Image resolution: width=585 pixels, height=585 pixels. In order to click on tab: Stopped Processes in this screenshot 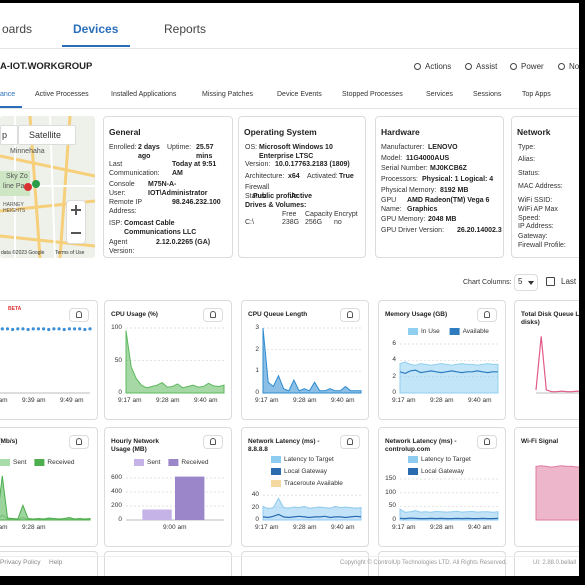, I will do `click(372, 94)`.